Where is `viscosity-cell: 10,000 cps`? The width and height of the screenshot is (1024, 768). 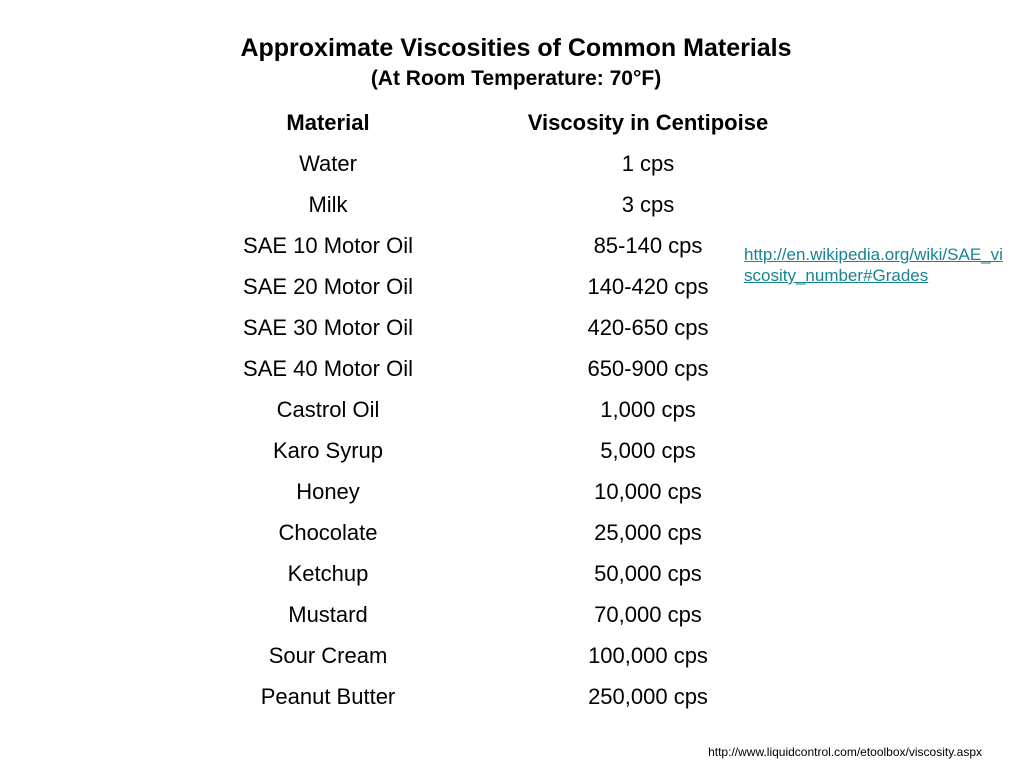
viscosity-cell: 10,000 cps is located at coordinates (648, 491).